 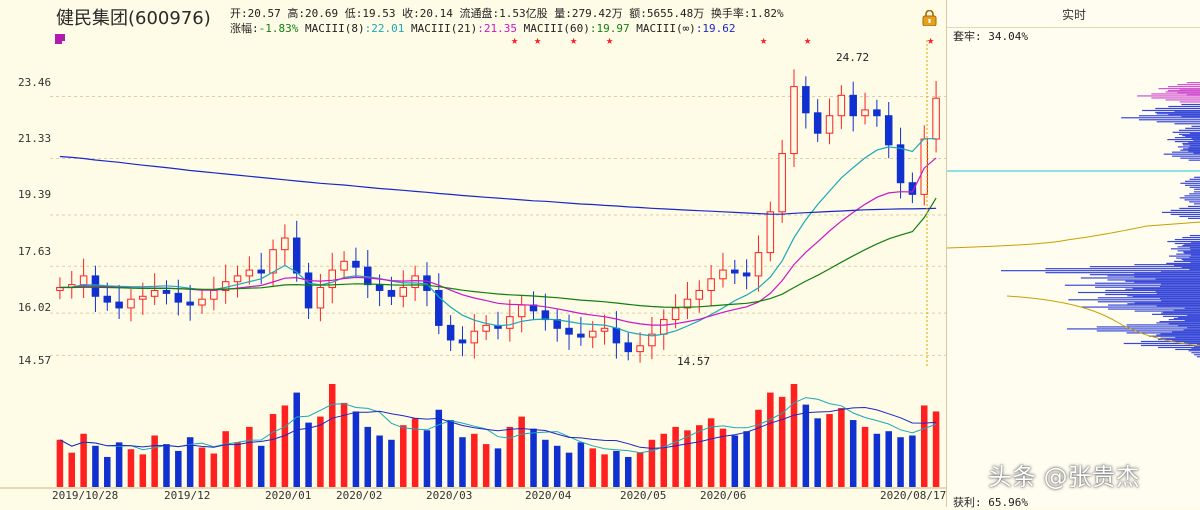 I want to click on corner-arrow-icon, so click(x=60, y=39).